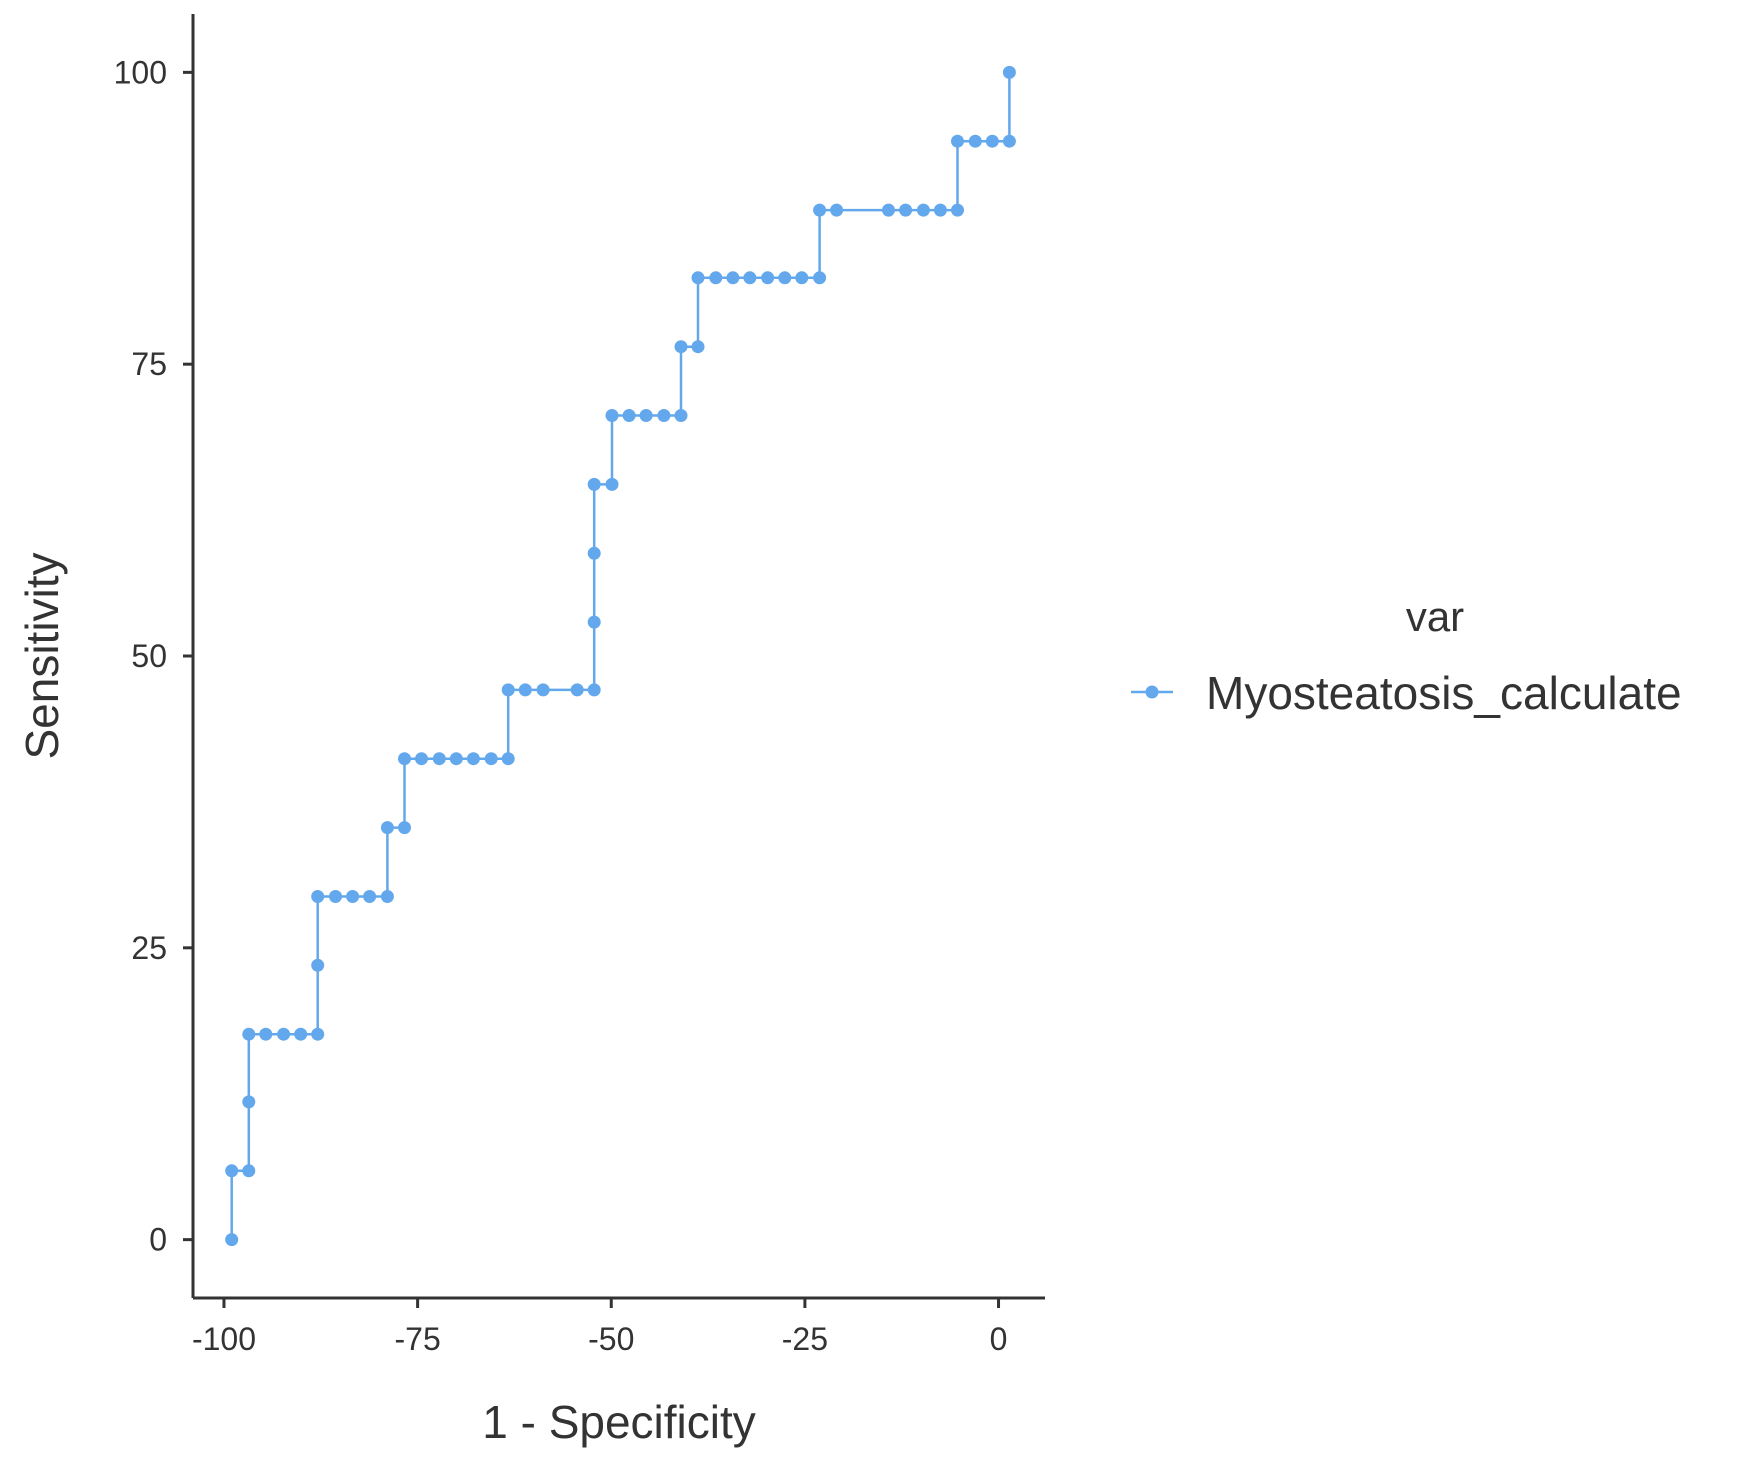  Describe the element at coordinates (805, 1339) in the screenshot. I see `x-tick-label: -25` at that location.